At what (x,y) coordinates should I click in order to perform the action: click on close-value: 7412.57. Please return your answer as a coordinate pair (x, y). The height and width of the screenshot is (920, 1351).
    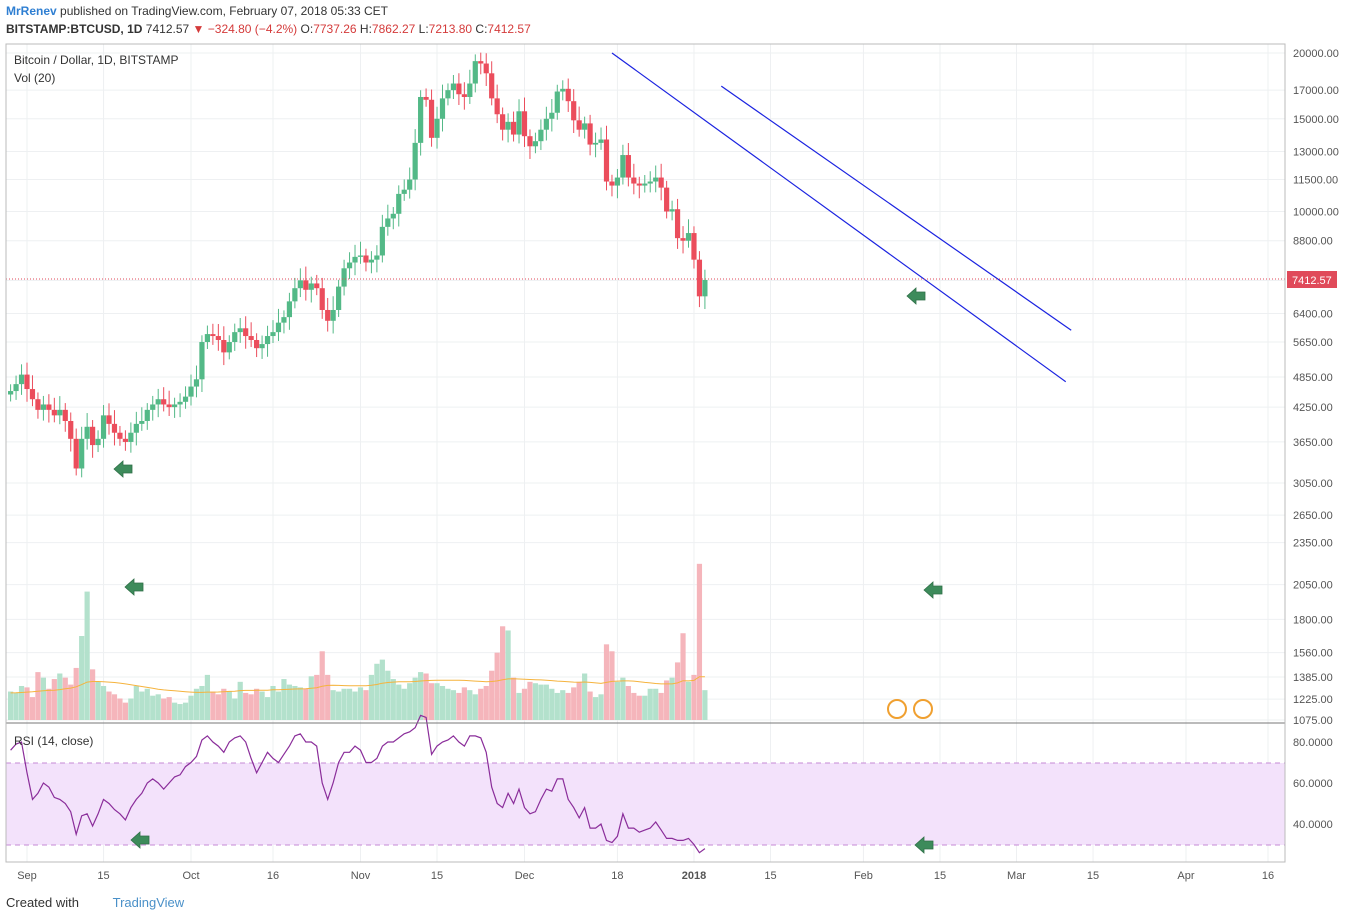
    Looking at the image, I should click on (509, 29).